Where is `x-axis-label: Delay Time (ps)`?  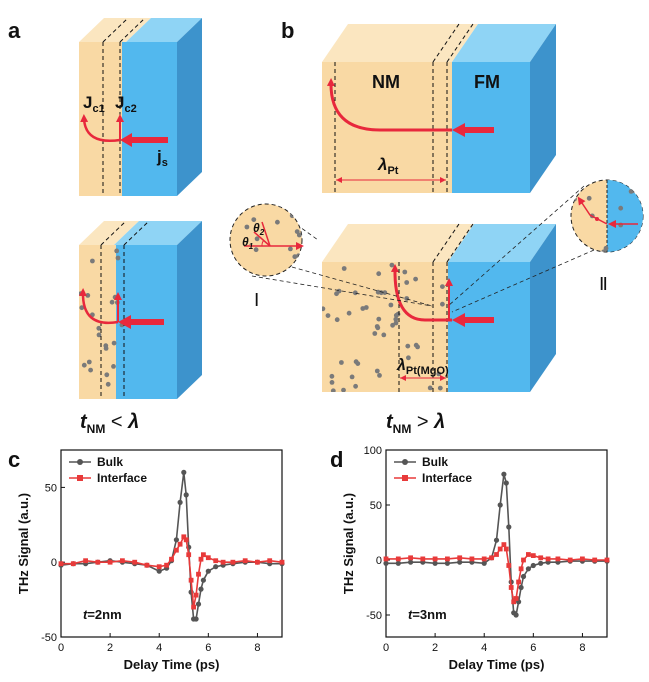
x-axis-label: Delay Time (ps) is located at coordinates (172, 664).